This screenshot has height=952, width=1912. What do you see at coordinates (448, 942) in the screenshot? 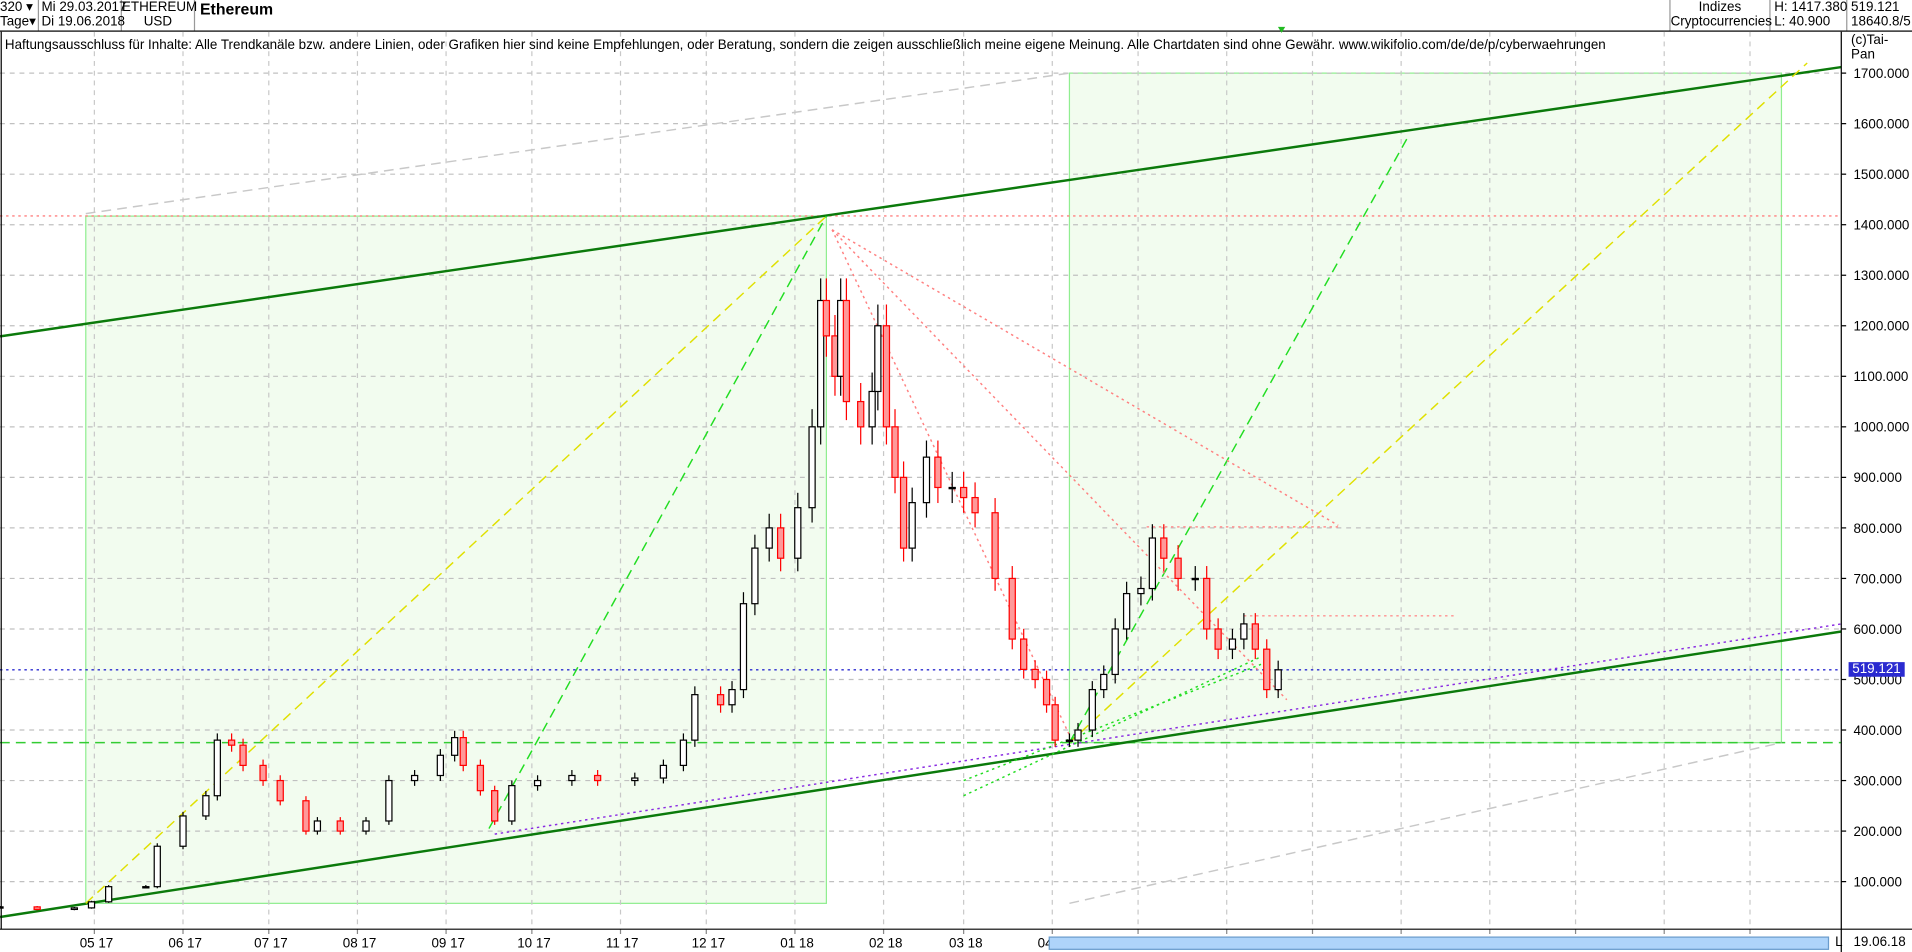
I see `x-tick-label: 09 17` at bounding box center [448, 942].